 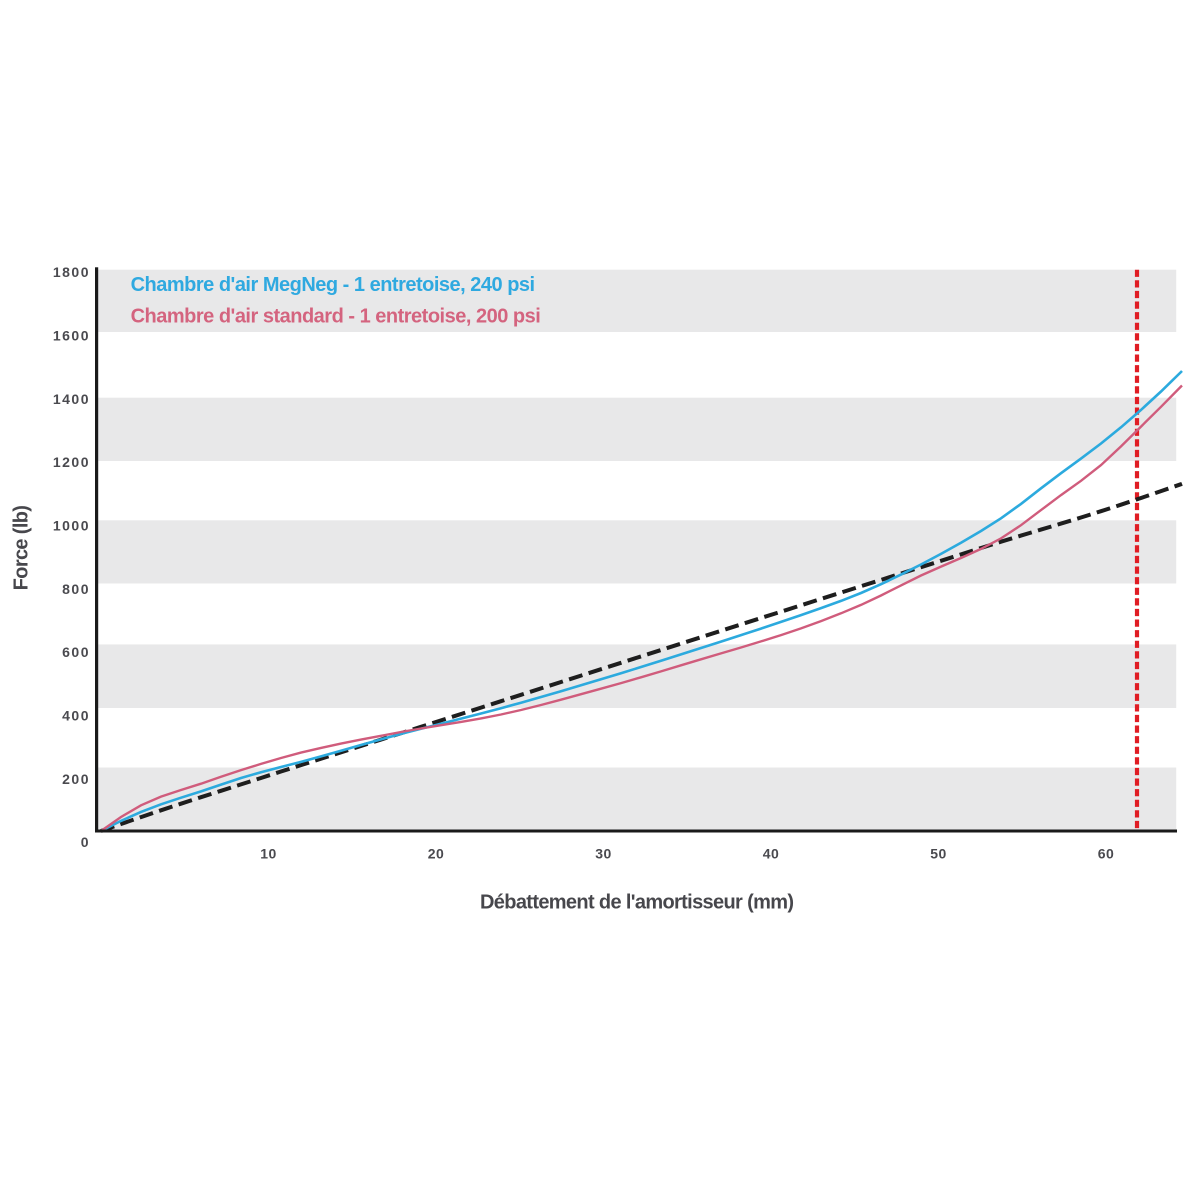 I want to click on svg-text: Force (lb), so click(x=22, y=548).